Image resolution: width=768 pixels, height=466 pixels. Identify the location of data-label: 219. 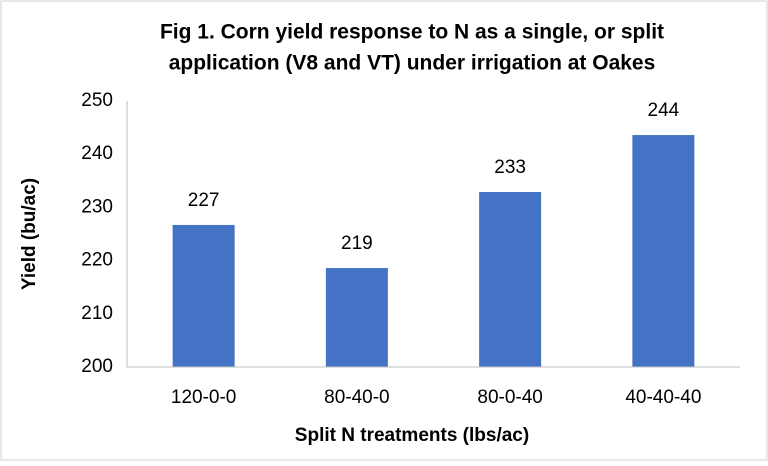
(357, 243).